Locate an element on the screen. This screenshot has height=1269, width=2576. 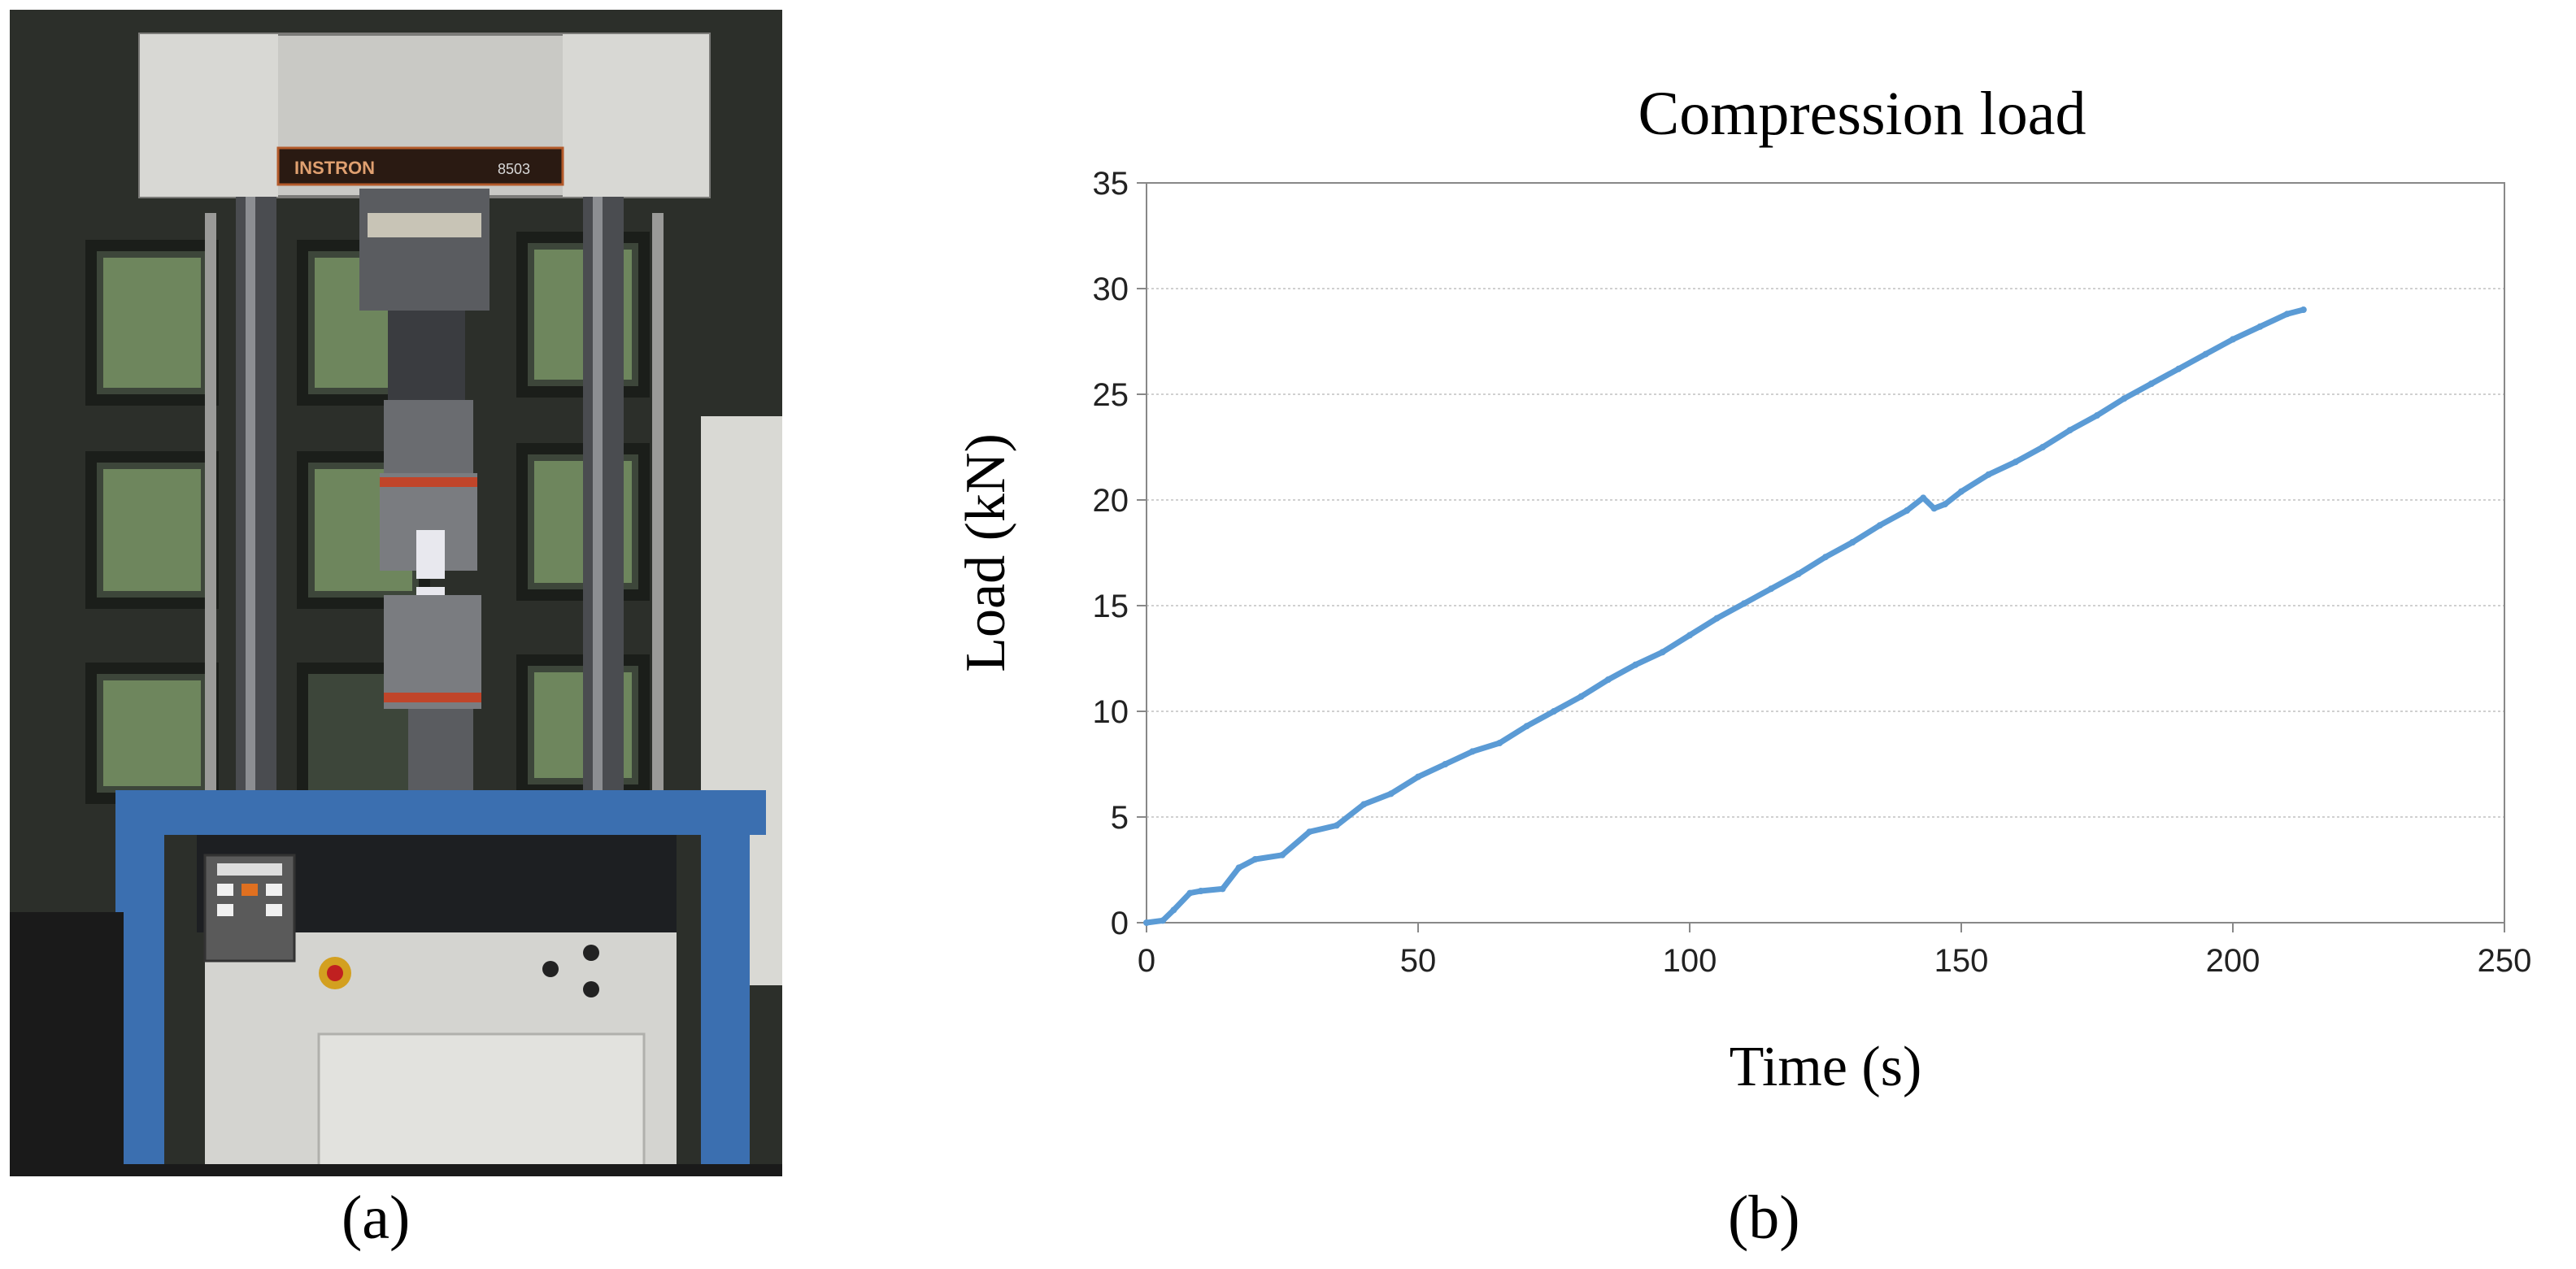
y-tick-label: 35 is located at coordinates (1111, 184).